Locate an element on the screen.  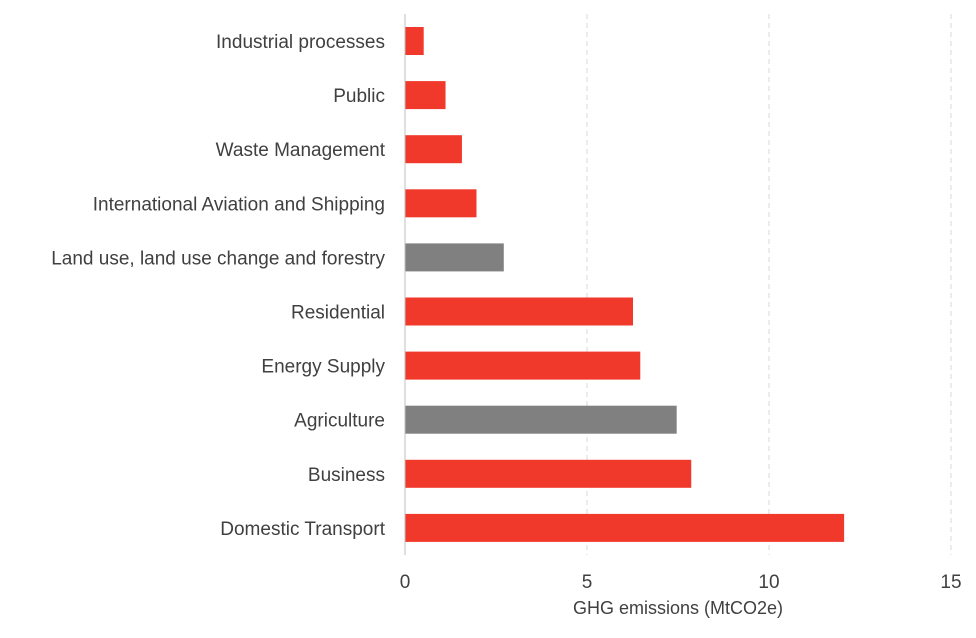
x-axis-title: GHG emissions (MtCO2e) is located at coordinates (678, 608).